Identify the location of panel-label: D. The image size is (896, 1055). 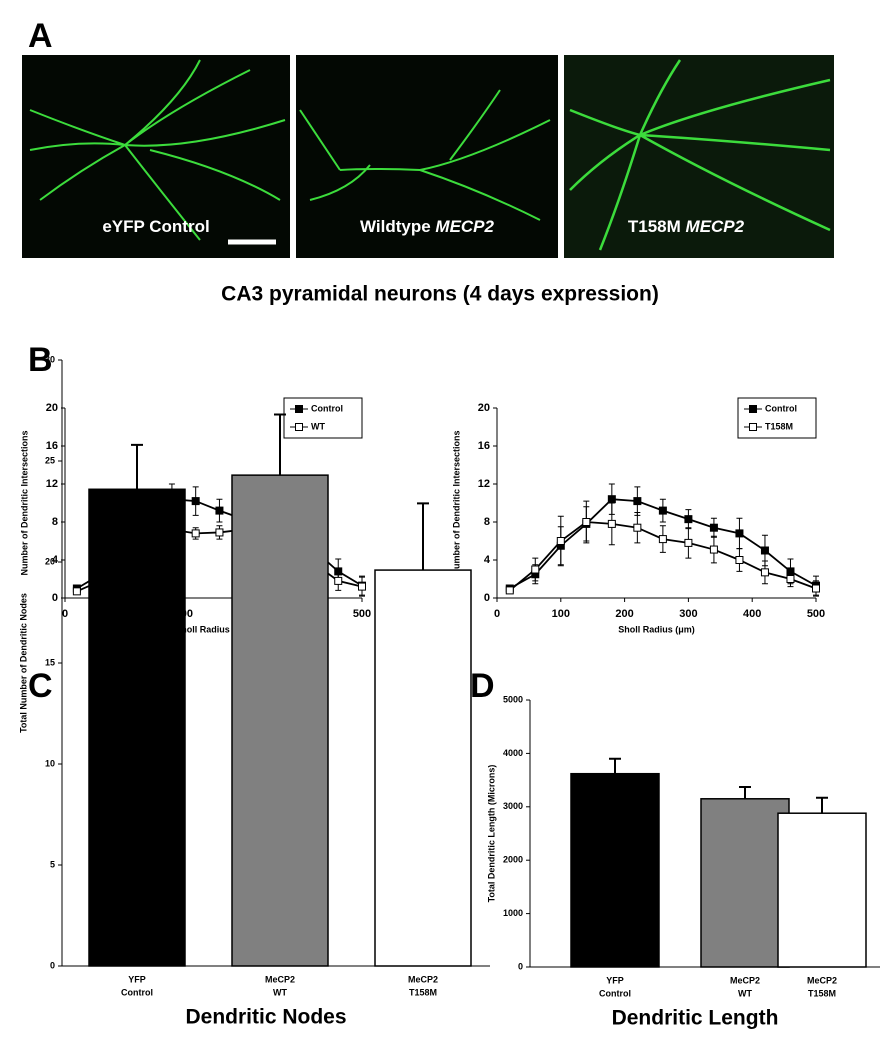
(482, 686).